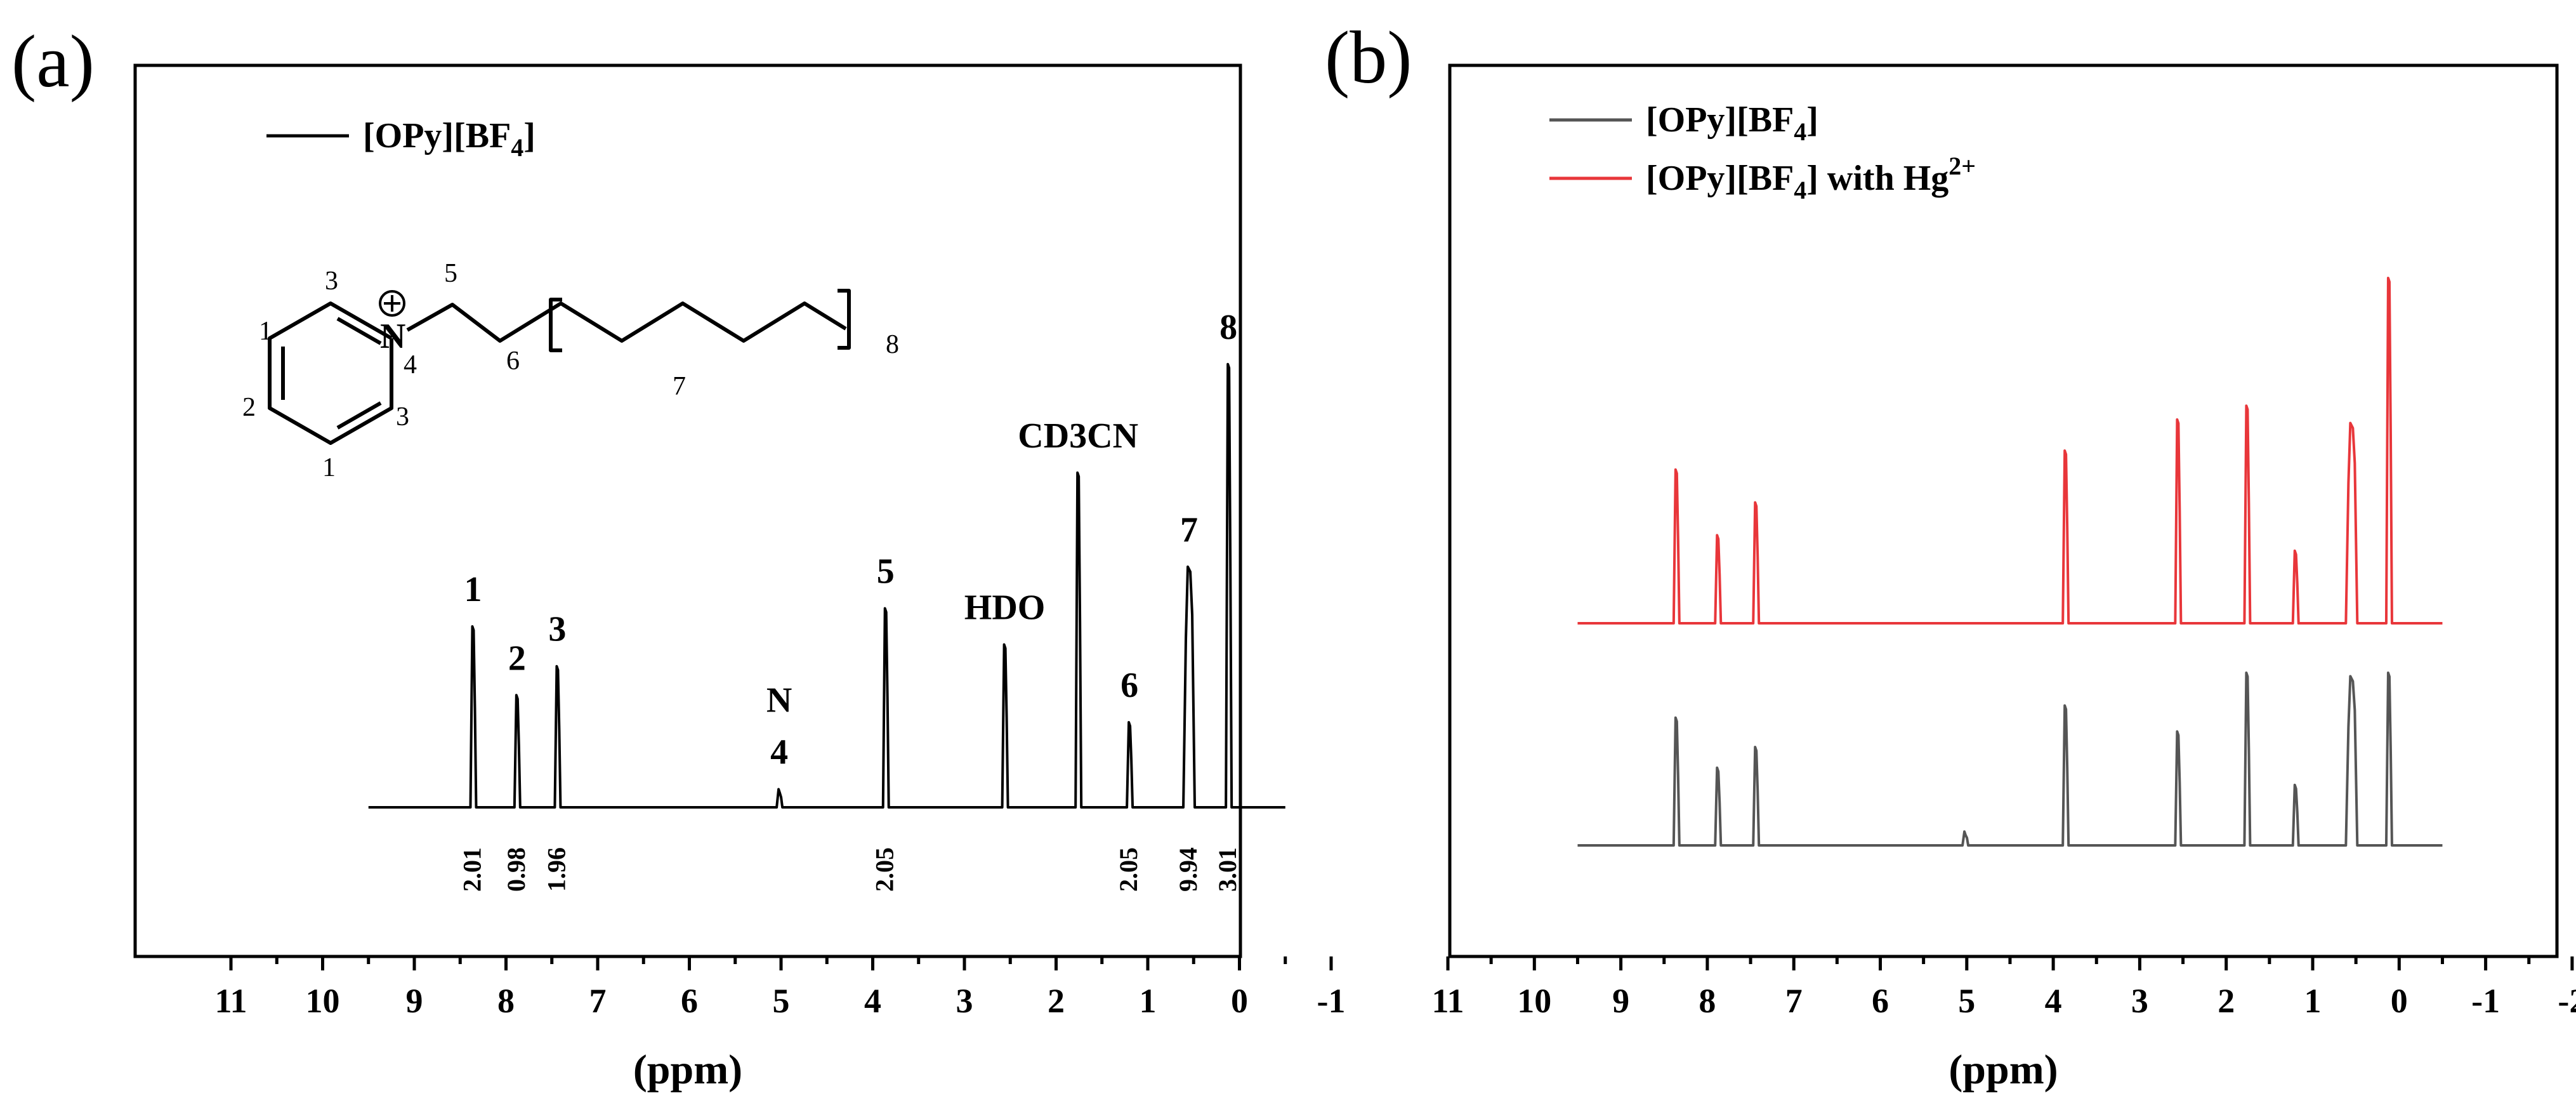 Image resolution: width=2576 pixels, height=1098 pixels. I want to click on x-tick-label: -2, so click(2567, 1001).